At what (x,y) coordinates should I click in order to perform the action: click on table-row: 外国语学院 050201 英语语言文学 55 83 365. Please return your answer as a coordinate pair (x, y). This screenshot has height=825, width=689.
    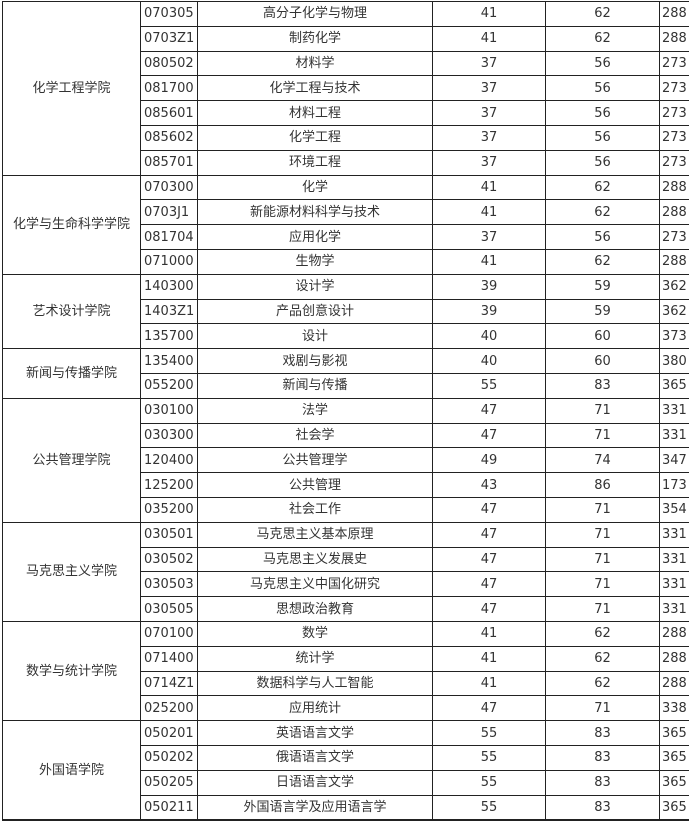
    Looking at the image, I should click on (345, 770).